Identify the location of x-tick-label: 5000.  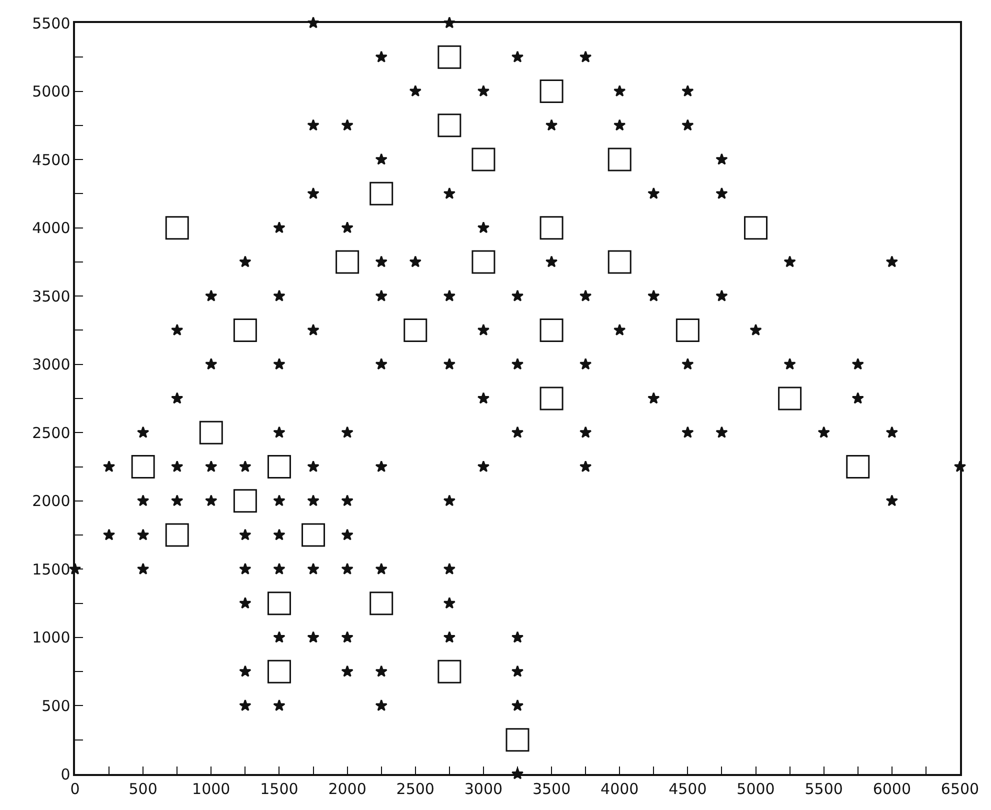
(755, 789).